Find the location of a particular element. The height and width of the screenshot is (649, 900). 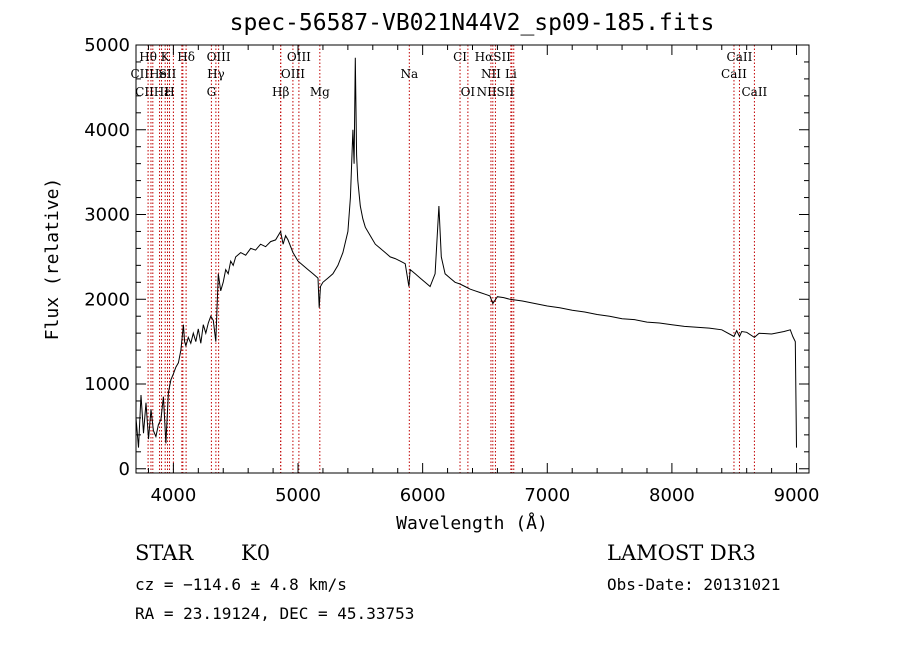

marker-label: Mg is located at coordinates (320, 92).